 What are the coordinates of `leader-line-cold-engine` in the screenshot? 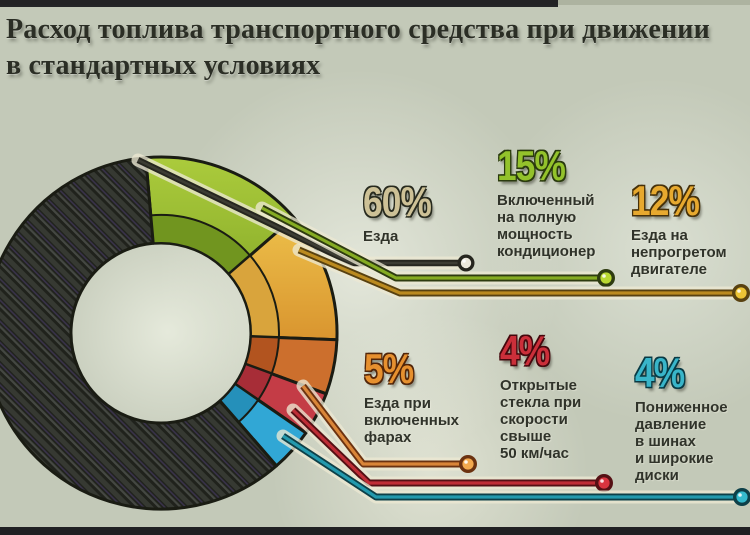 It's located at (521, 272).